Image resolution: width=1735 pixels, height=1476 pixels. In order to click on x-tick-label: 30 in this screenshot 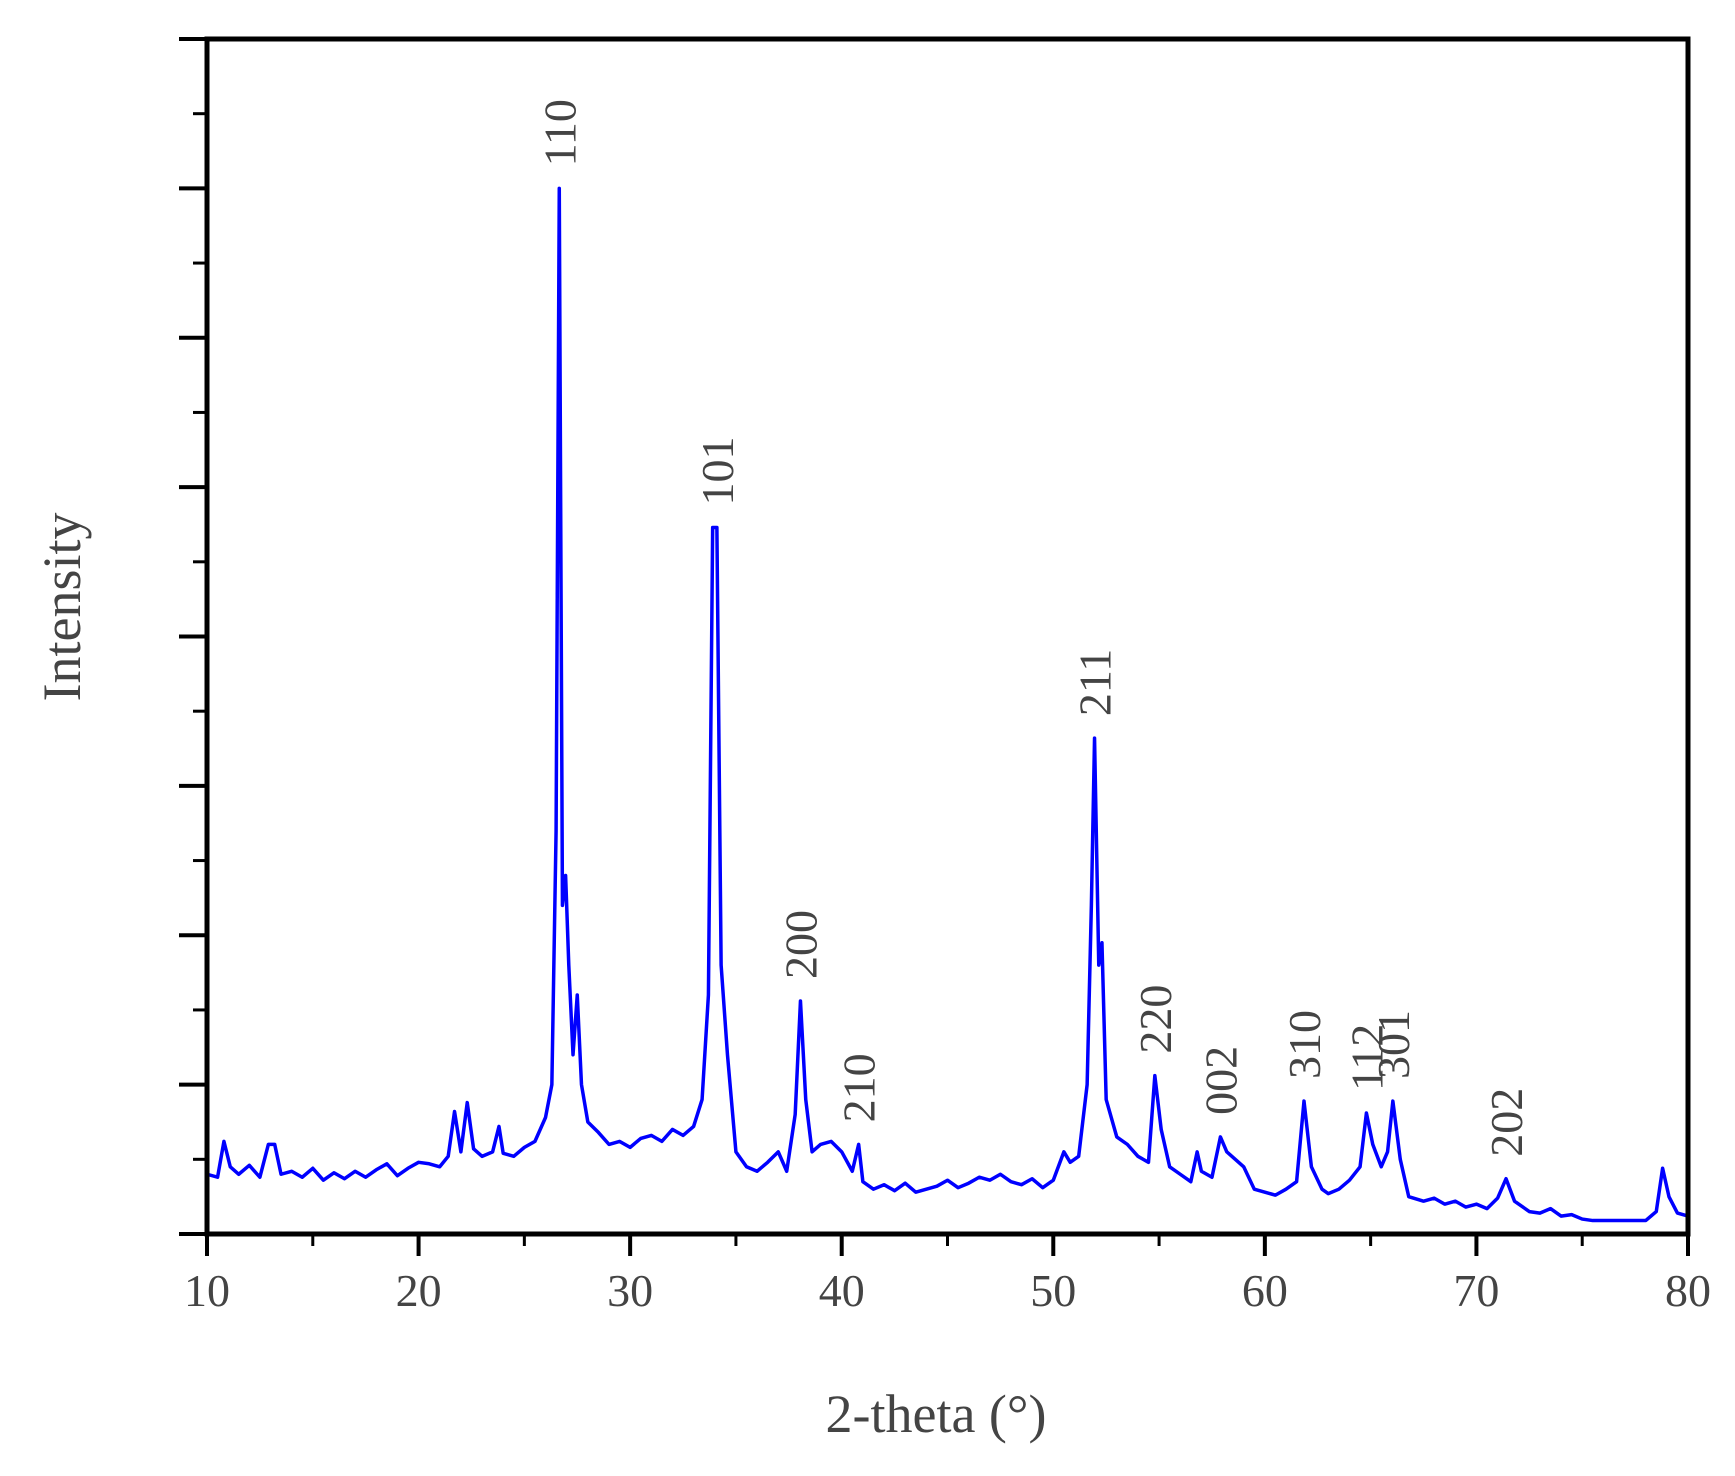, I will do `click(630, 1290)`.